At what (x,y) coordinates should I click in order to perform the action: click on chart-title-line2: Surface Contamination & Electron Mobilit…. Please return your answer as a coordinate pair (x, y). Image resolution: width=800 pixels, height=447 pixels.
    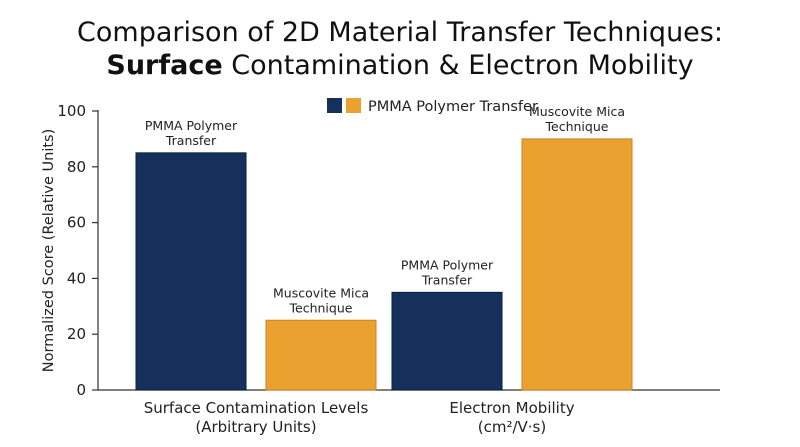
    Looking at the image, I should click on (400, 65).